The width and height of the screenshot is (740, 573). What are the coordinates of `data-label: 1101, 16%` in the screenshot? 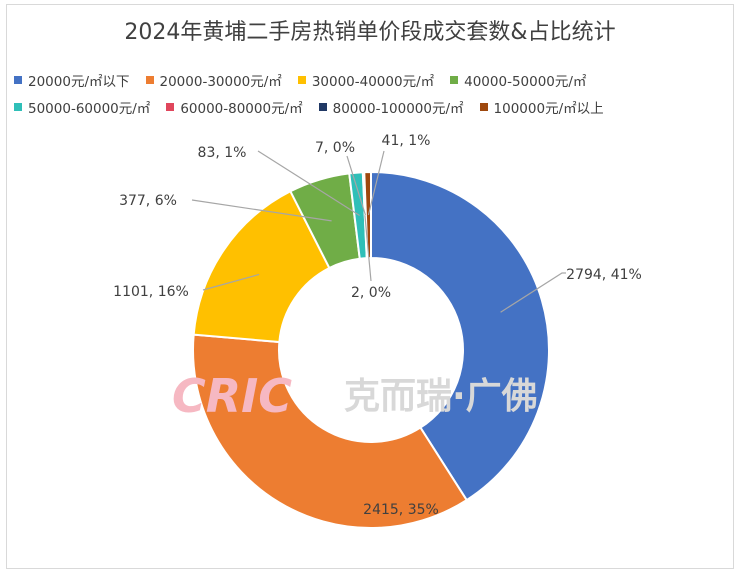 It's located at (151, 292).